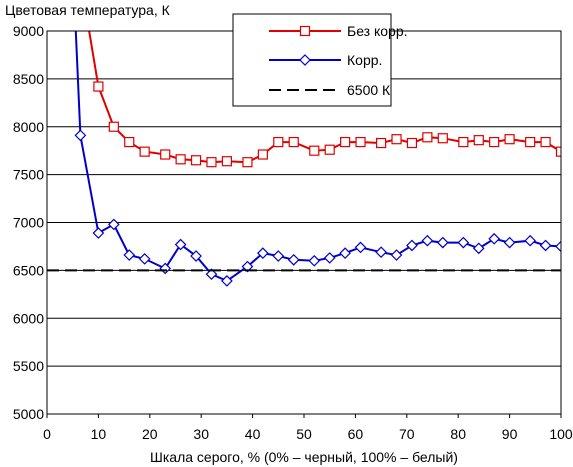  What do you see at coordinates (28, 318) in the screenshot?
I see `y-tick-label-6000: 6000` at bounding box center [28, 318].